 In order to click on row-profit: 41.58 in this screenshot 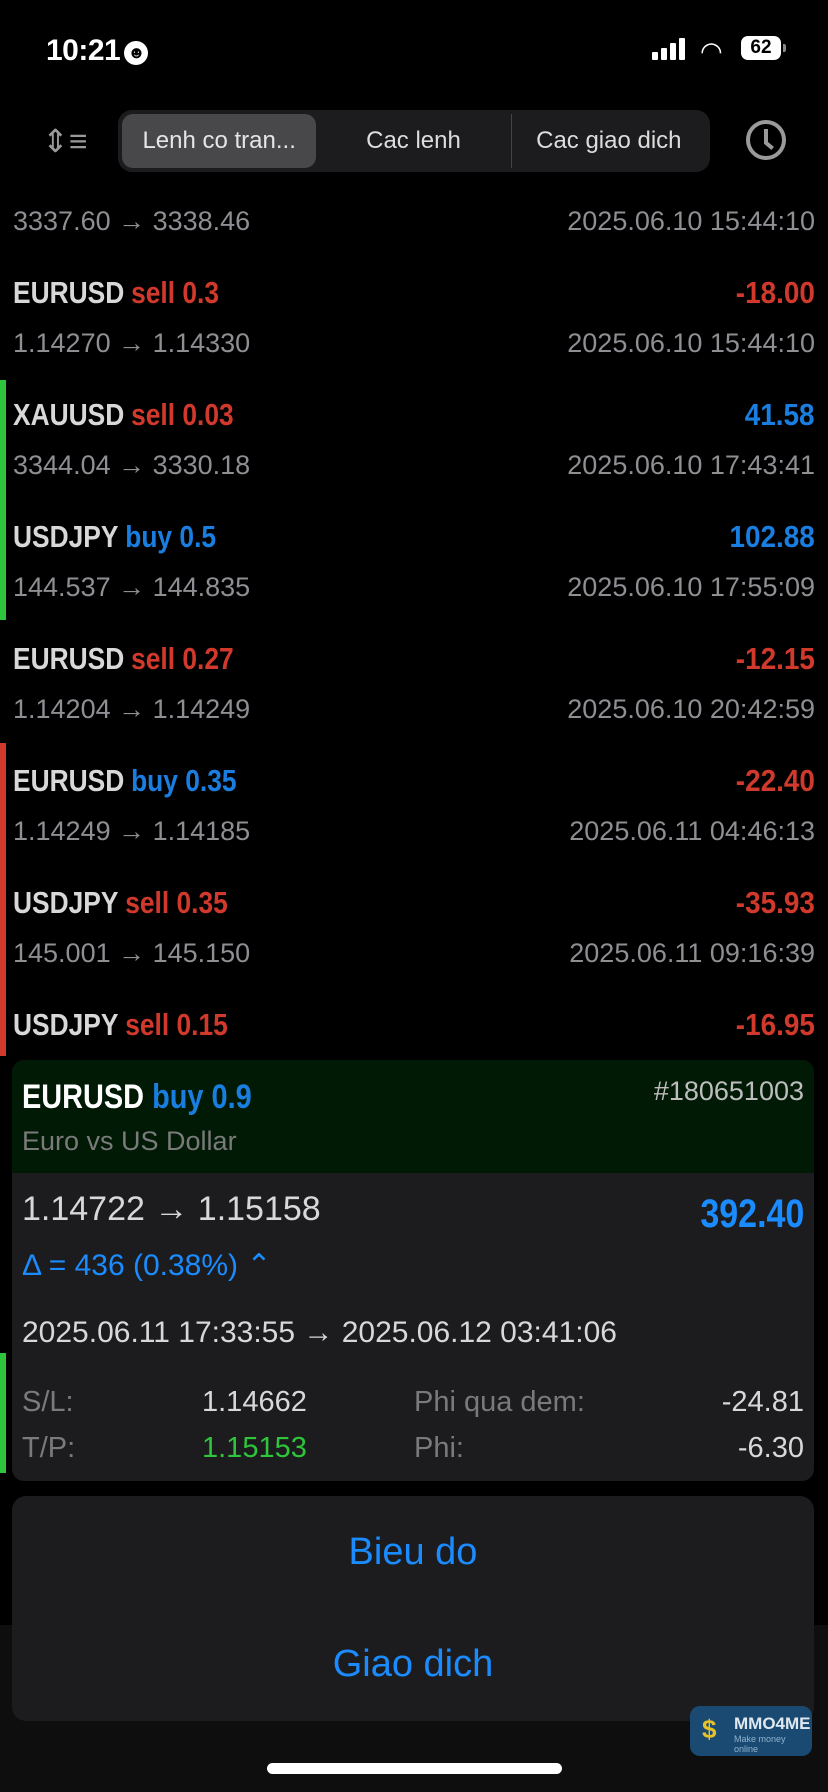, I will do `click(780, 414)`.